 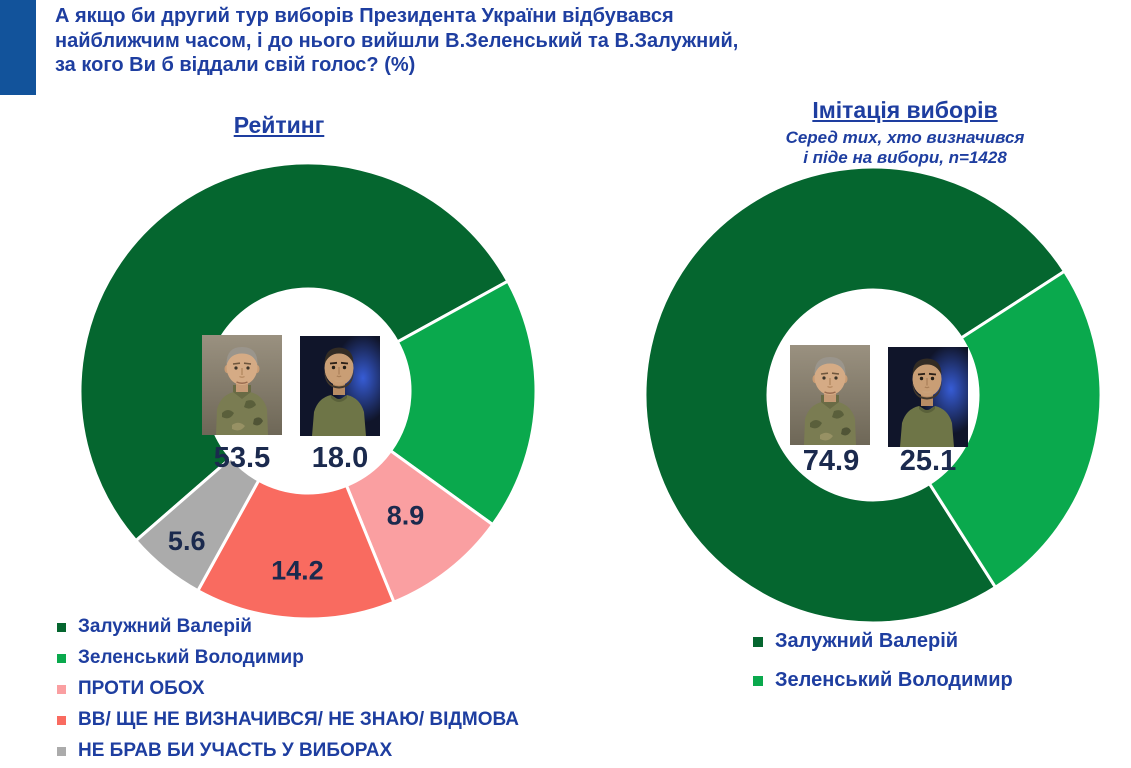 I want to click on center-value-zelenskyi: 18.0, so click(x=340, y=458).